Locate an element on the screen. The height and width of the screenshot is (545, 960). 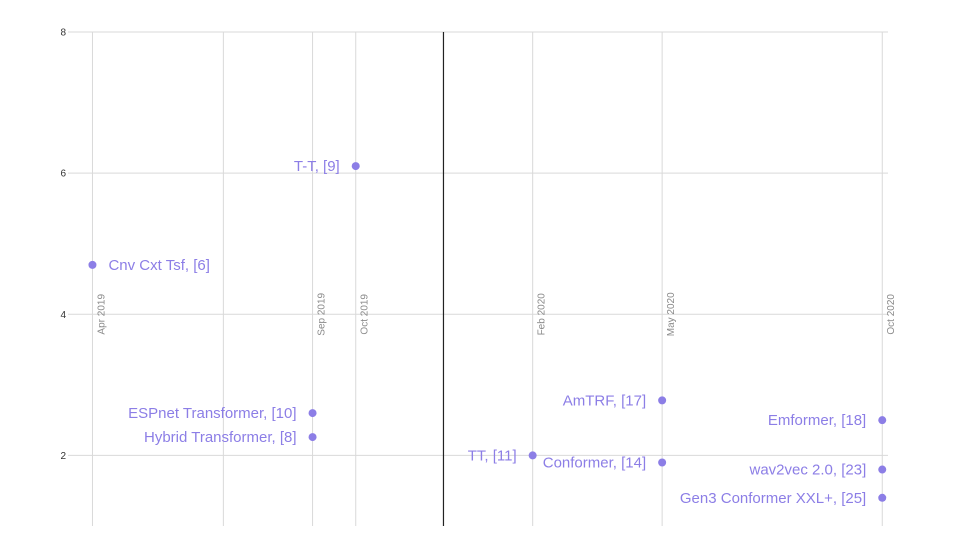
x-tick-label: Sep 2019 is located at coordinates (322, 313).